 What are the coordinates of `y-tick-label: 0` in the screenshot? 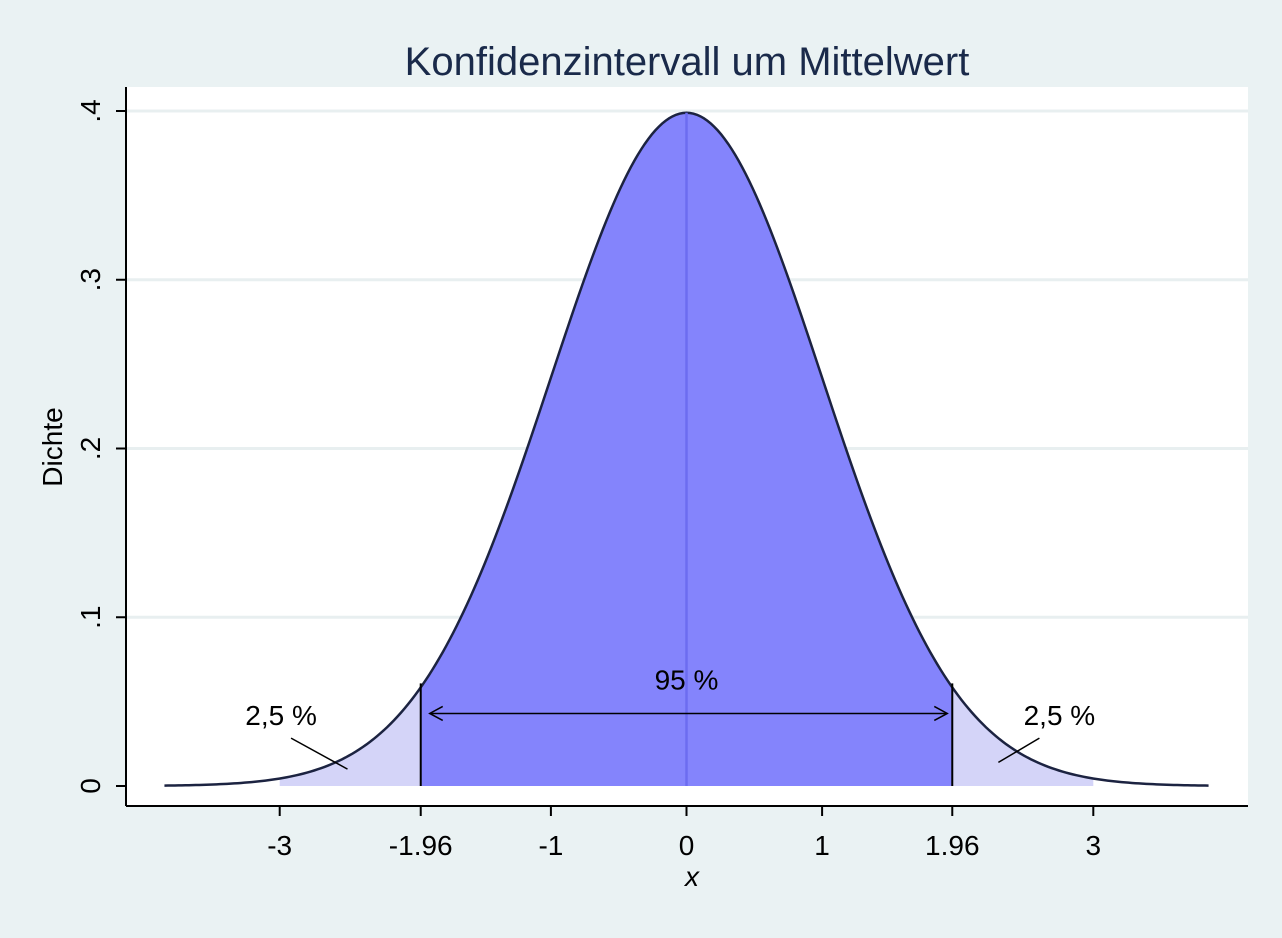 It's located at (90, 786).